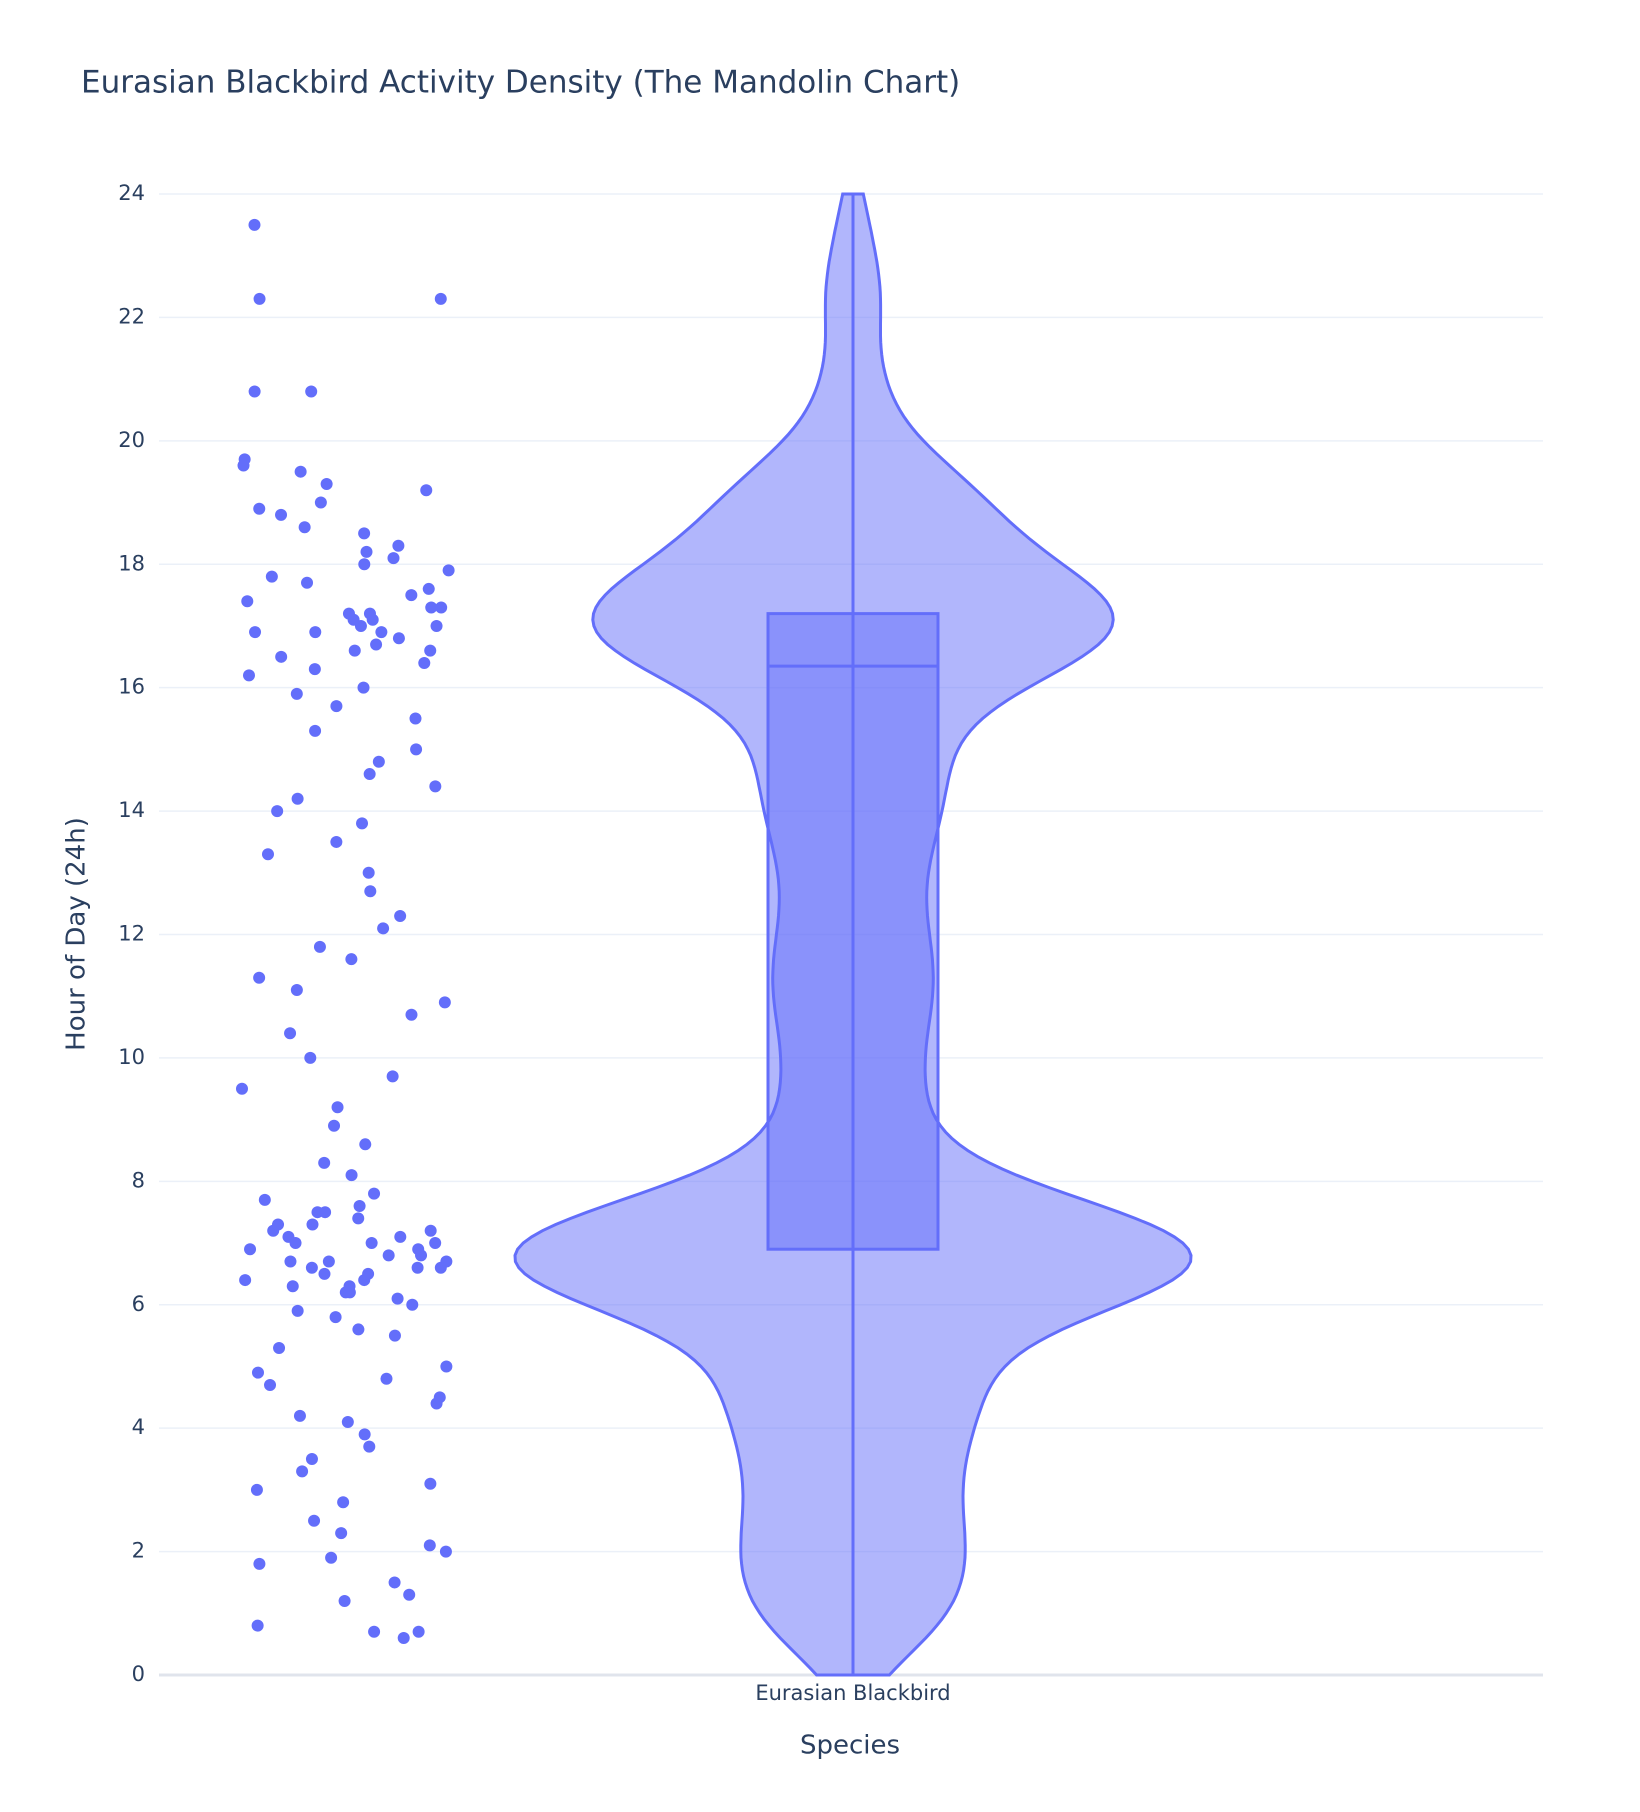 Image resolution: width=1640 pixels, height=1812 pixels. Describe the element at coordinates (131, 193) in the screenshot. I see `y-tick-label: 24` at that location.